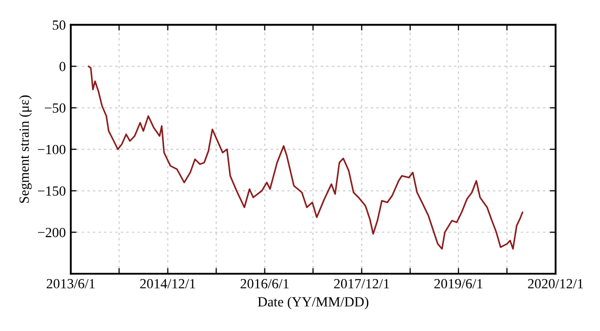  I want to click on y-axis-title: Segment strain (με), so click(25, 149).